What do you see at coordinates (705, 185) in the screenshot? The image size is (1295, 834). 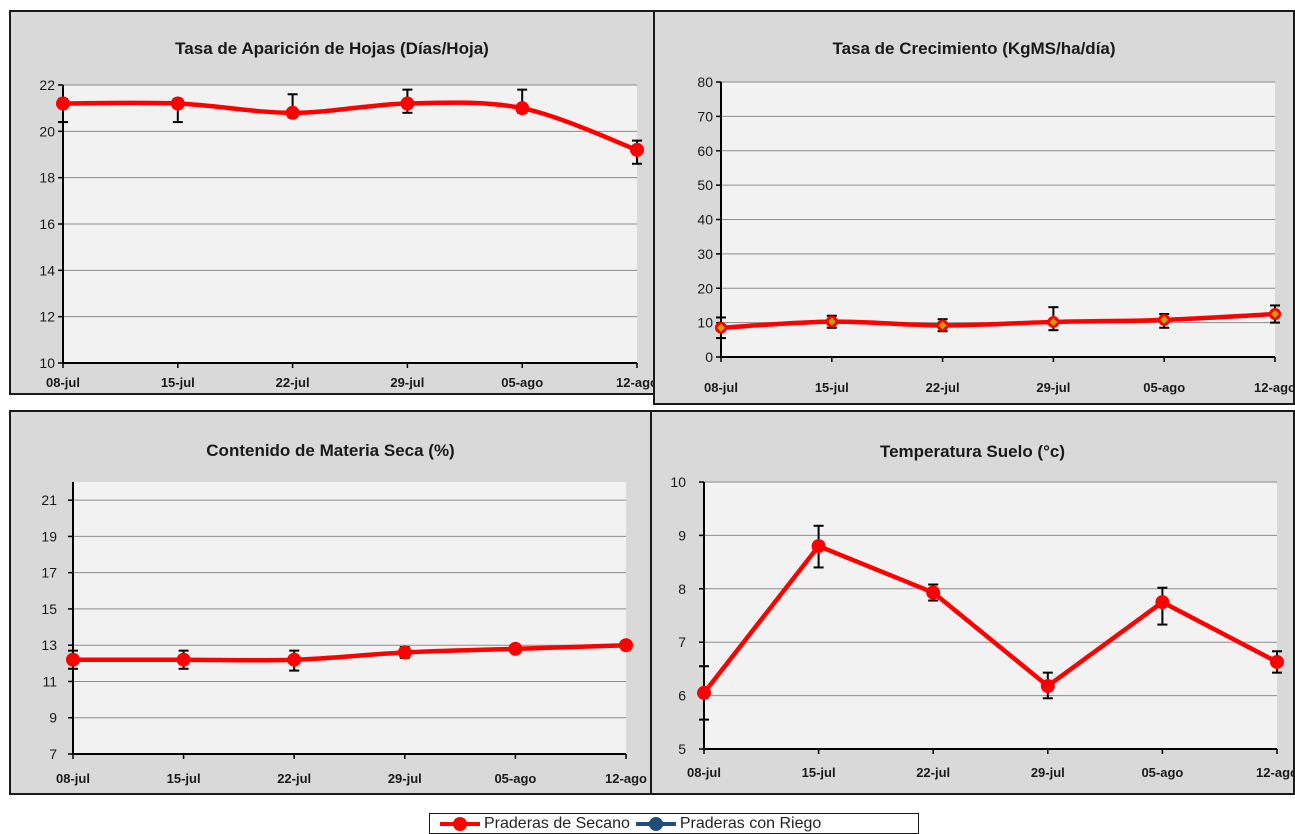 I see `y-tick-label: 50` at bounding box center [705, 185].